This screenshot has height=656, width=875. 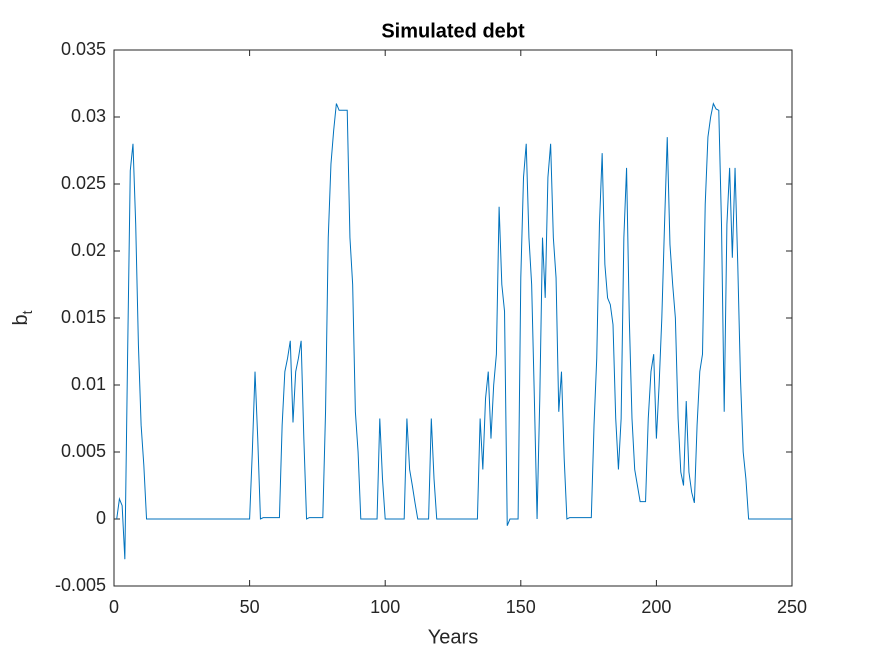 I want to click on y-tick-label: 0.025, so click(x=83, y=183).